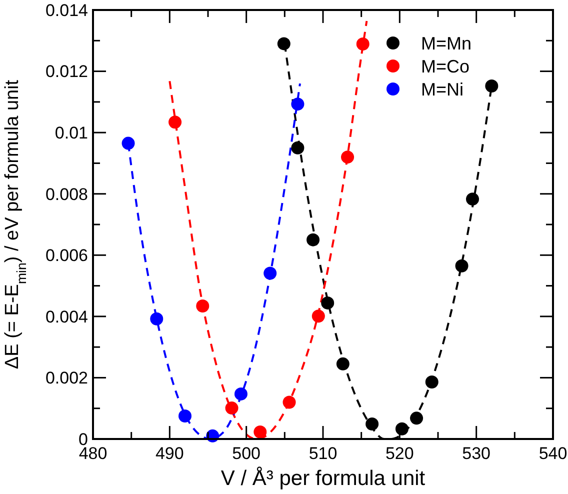 The image size is (568, 494). Describe the element at coordinates (323, 453) in the screenshot. I see `x-tick-label: 510` at that location.